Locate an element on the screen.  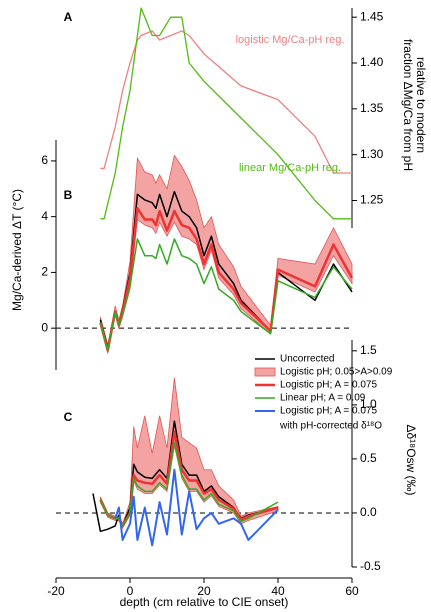
y-tick-label: 1.5 is located at coordinates (368, 350).